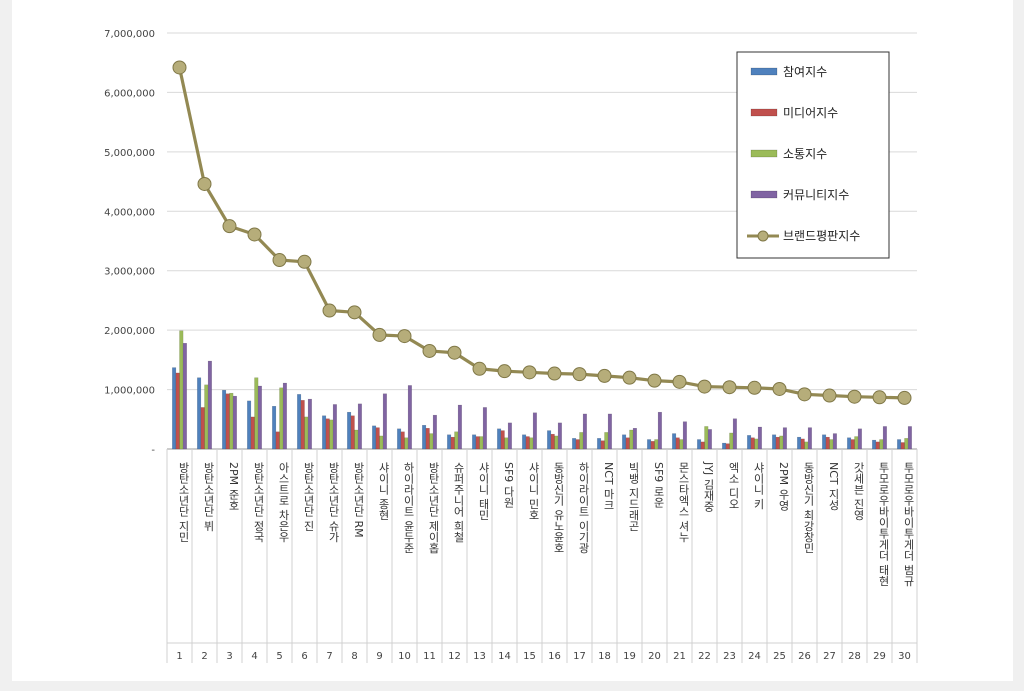 Image resolution: width=1024 pixels, height=691 pixels. What do you see at coordinates (483, 491) in the screenshot?
I see `category-label: 샤이니 태민` at bounding box center [483, 491].